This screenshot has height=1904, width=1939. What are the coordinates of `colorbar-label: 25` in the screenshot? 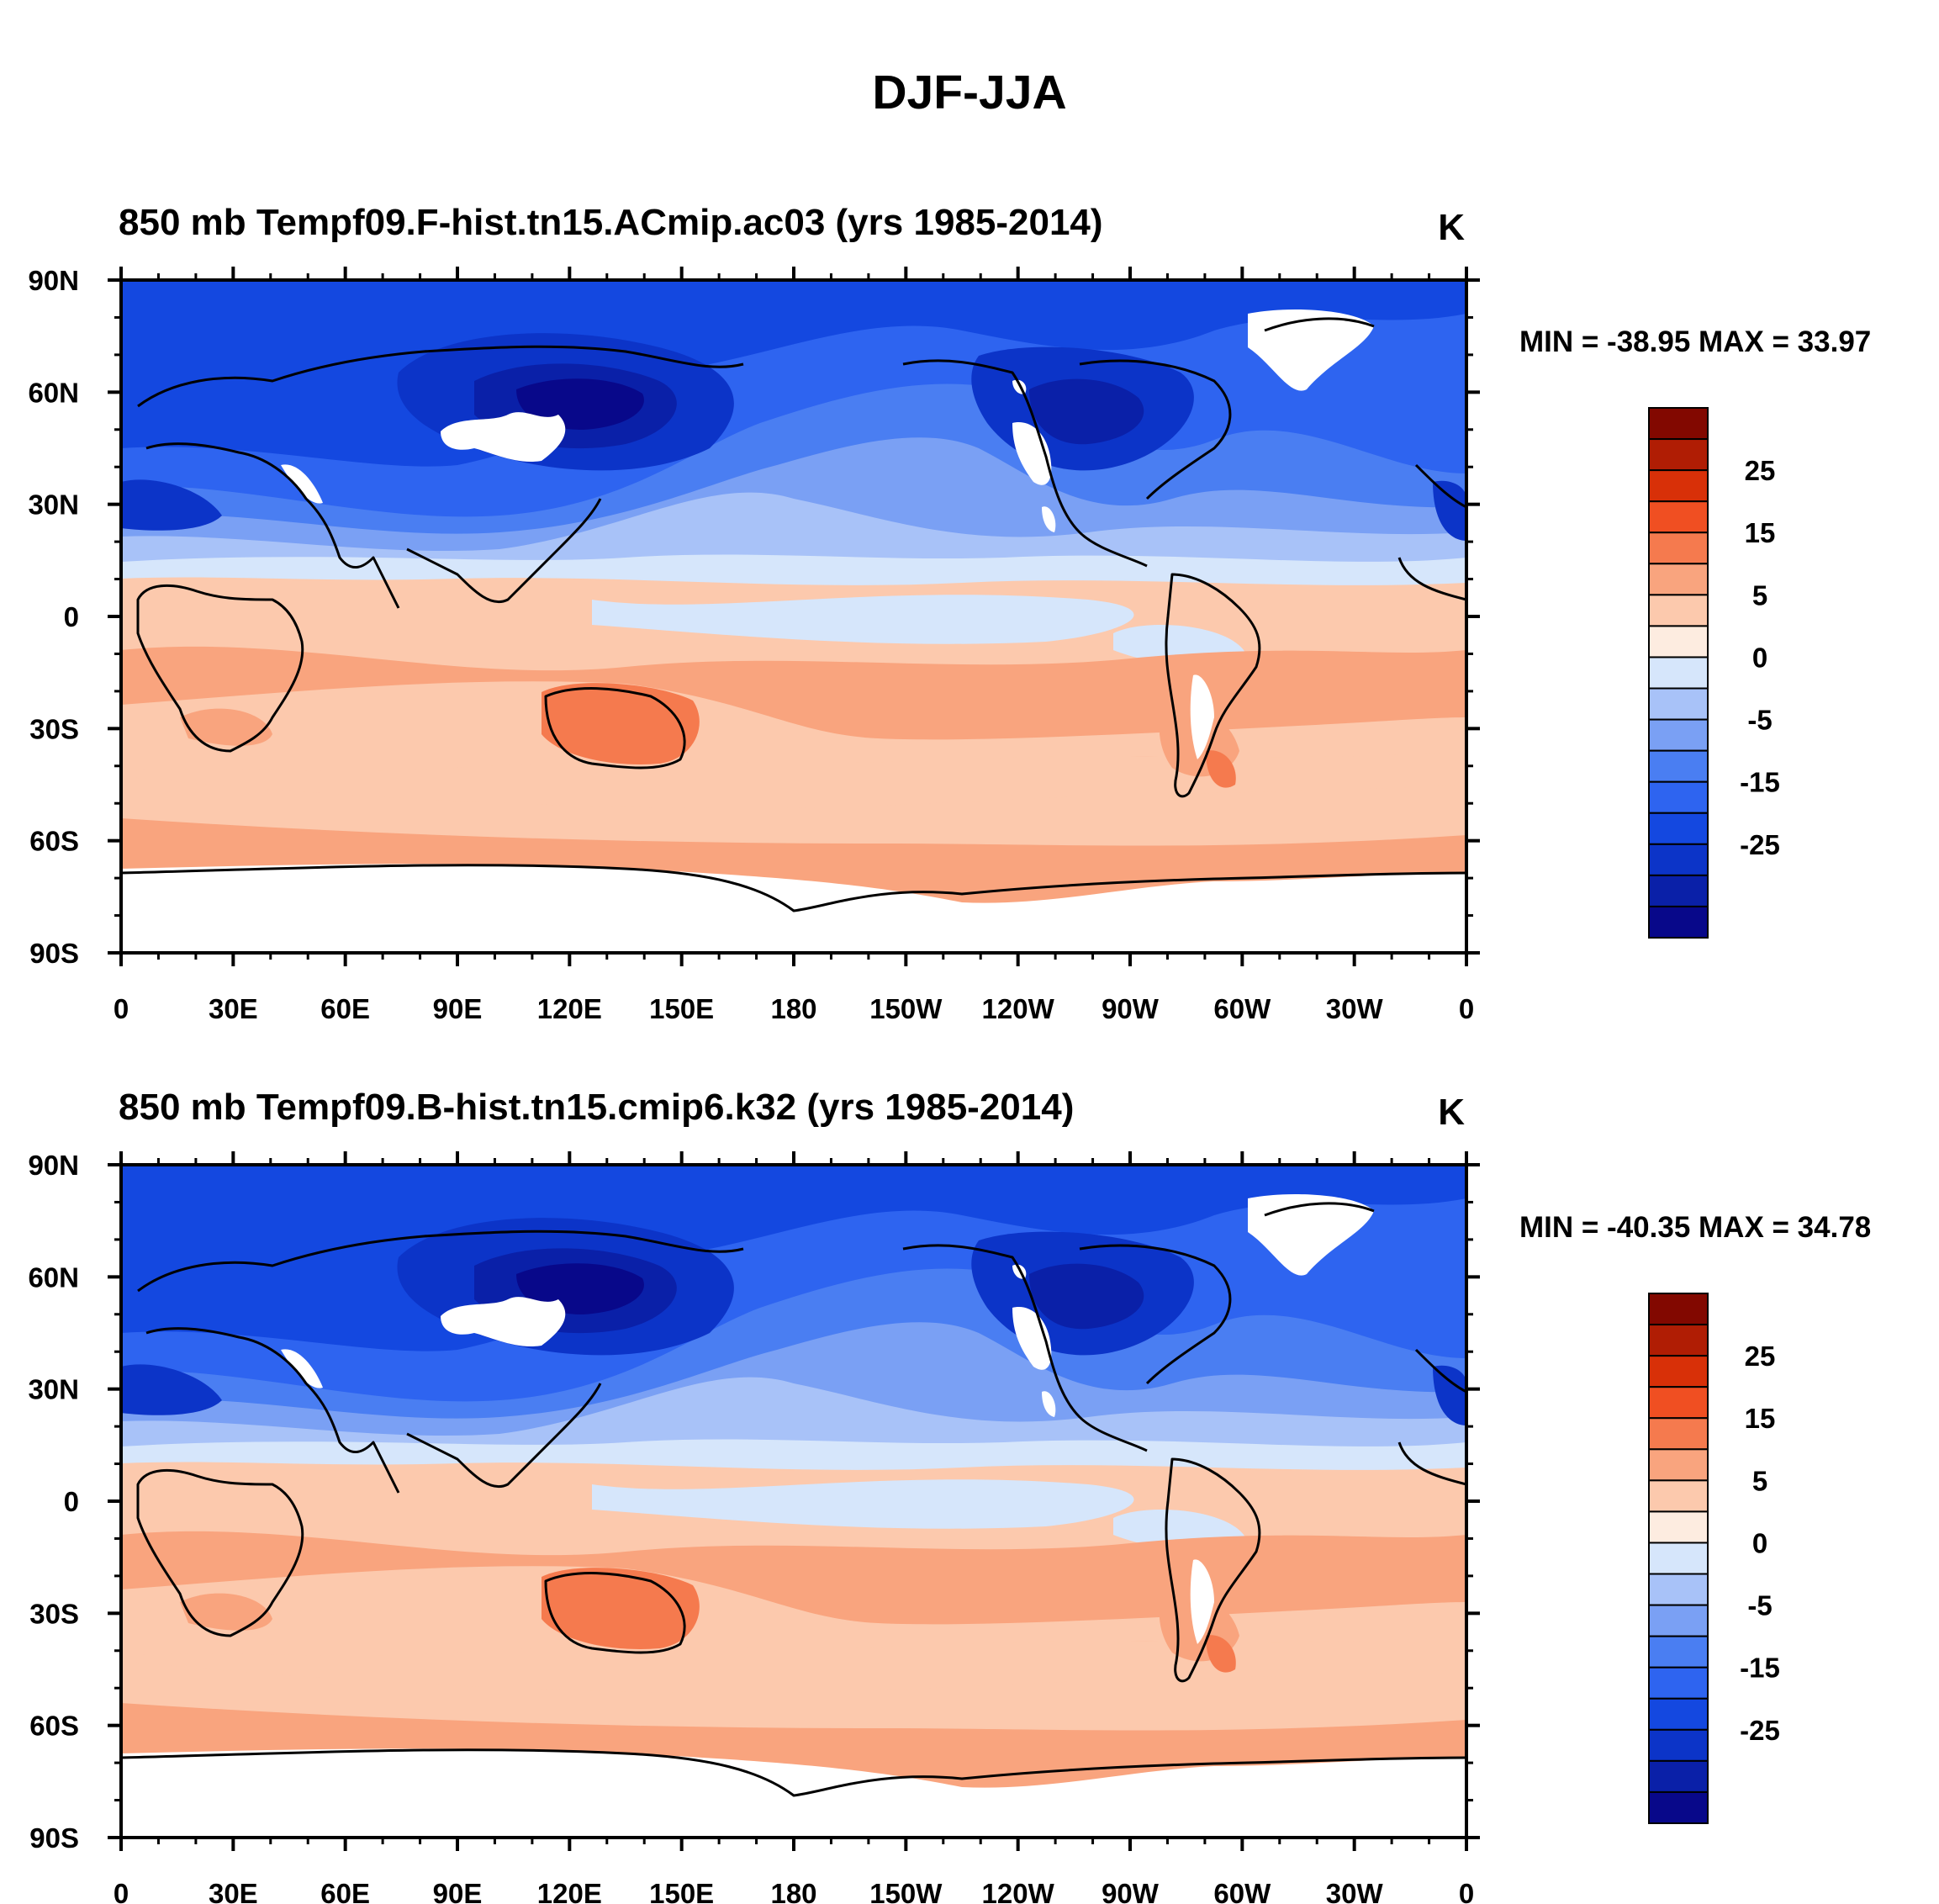 It's located at (1760, 471).